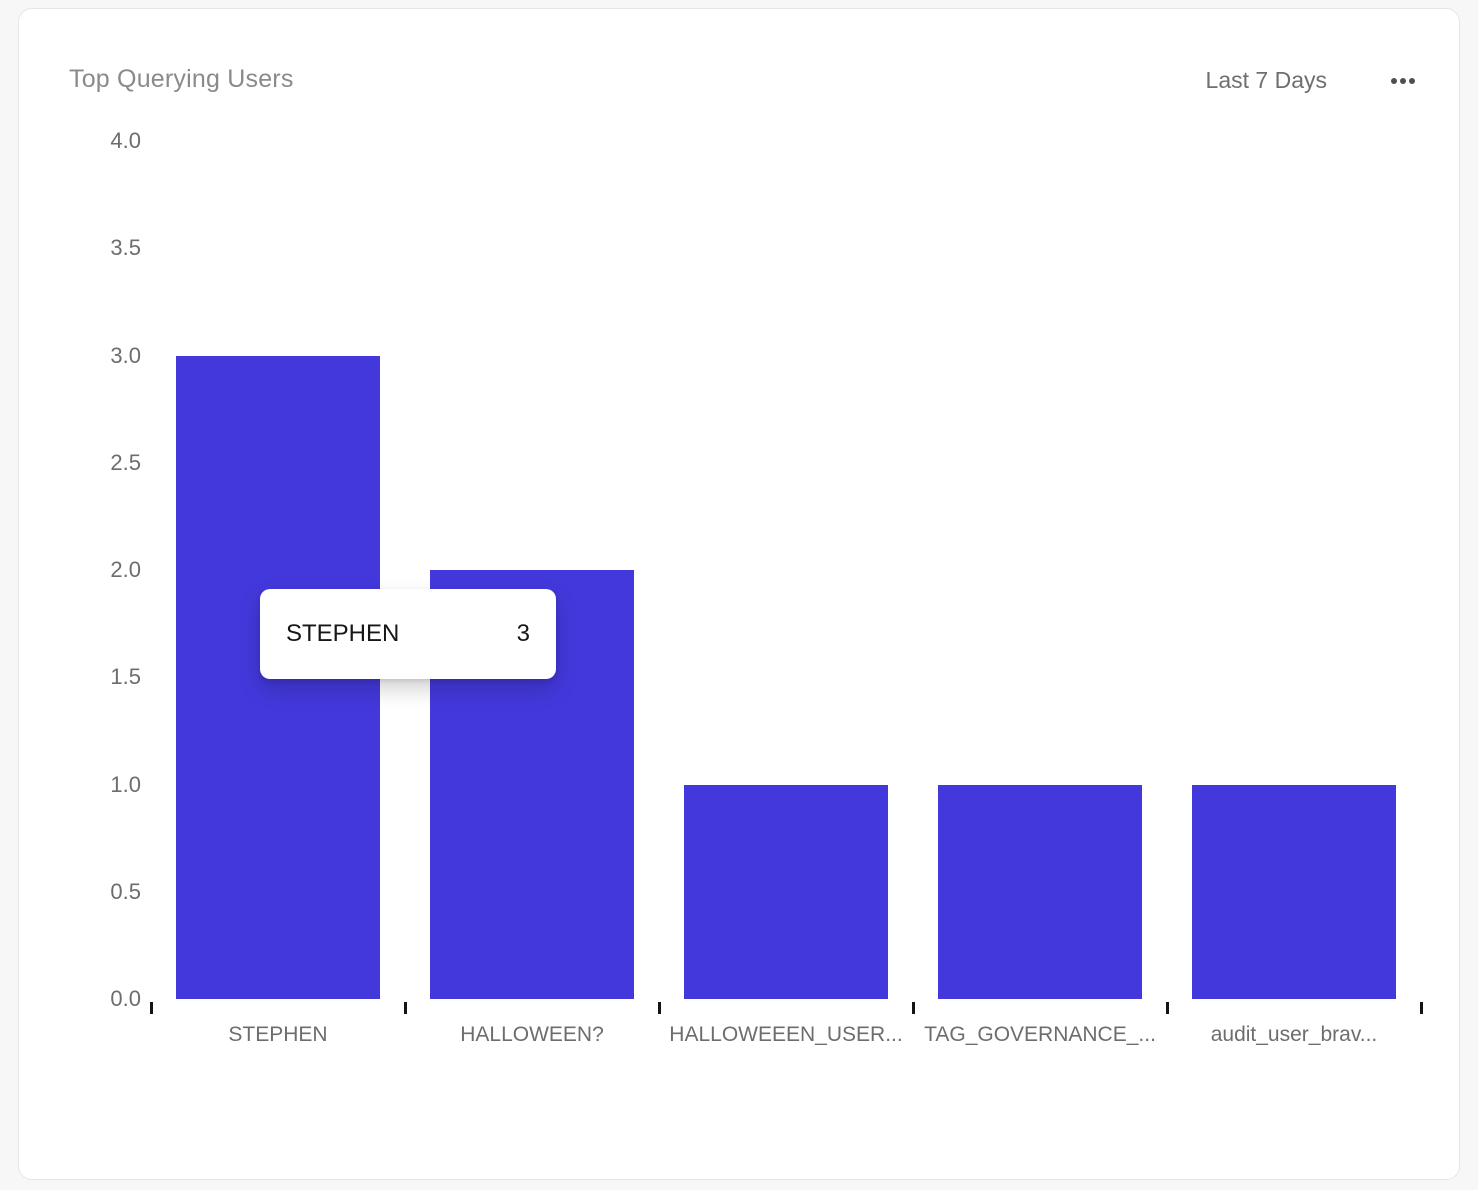 Image resolution: width=1478 pixels, height=1190 pixels. What do you see at coordinates (125, 140) in the screenshot?
I see `y-axis-tick-label: 4.0` at bounding box center [125, 140].